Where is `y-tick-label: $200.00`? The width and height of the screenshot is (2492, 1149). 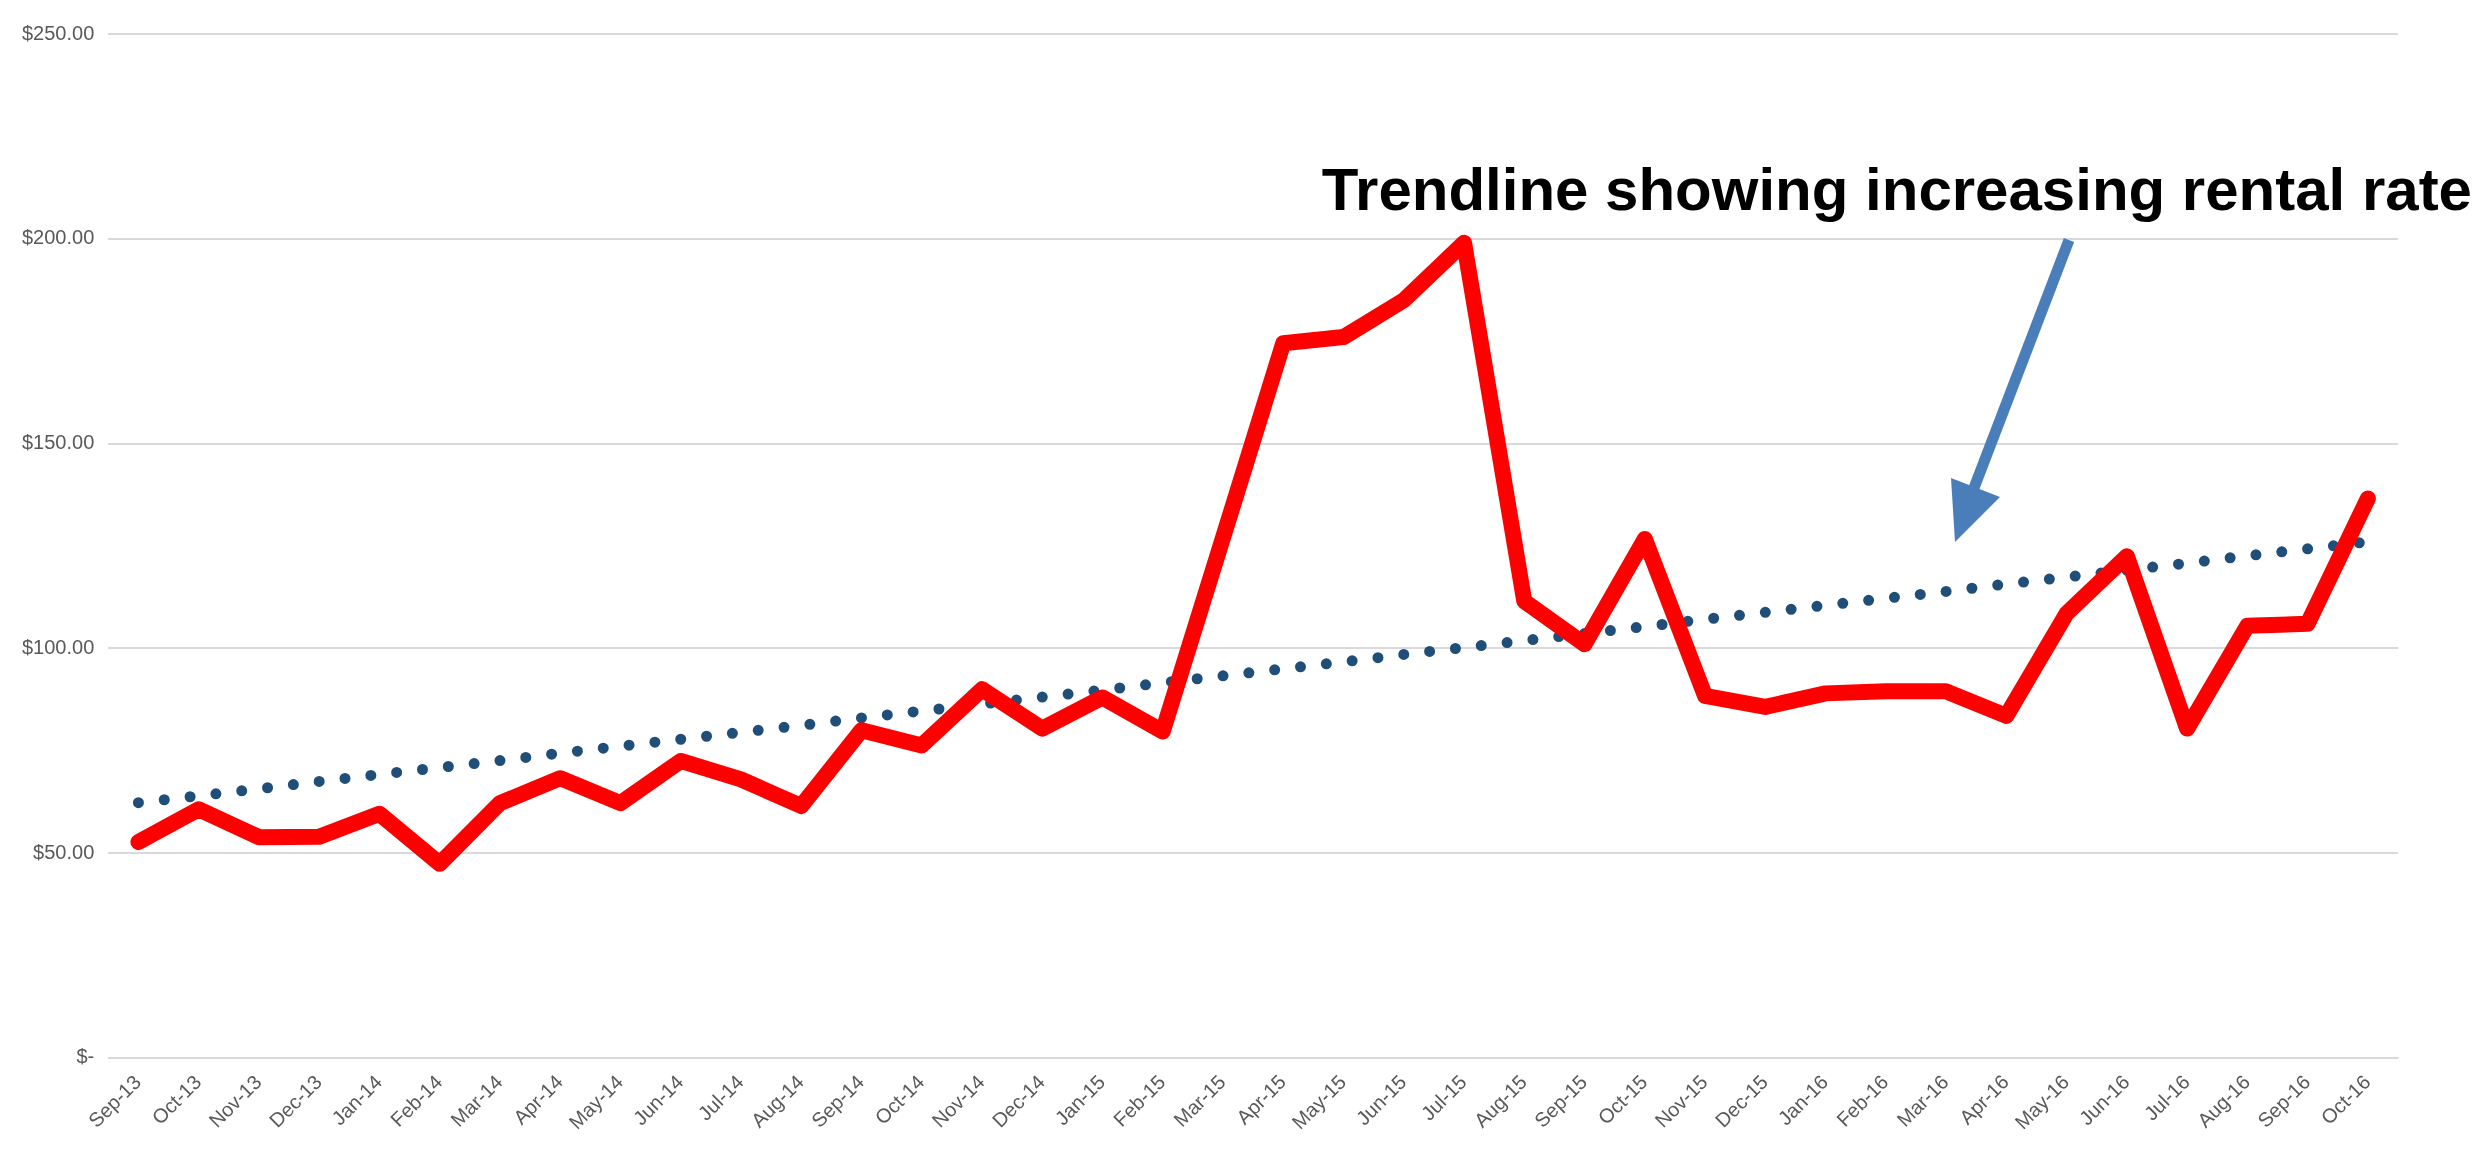 y-tick-label: $200.00 is located at coordinates (58, 237).